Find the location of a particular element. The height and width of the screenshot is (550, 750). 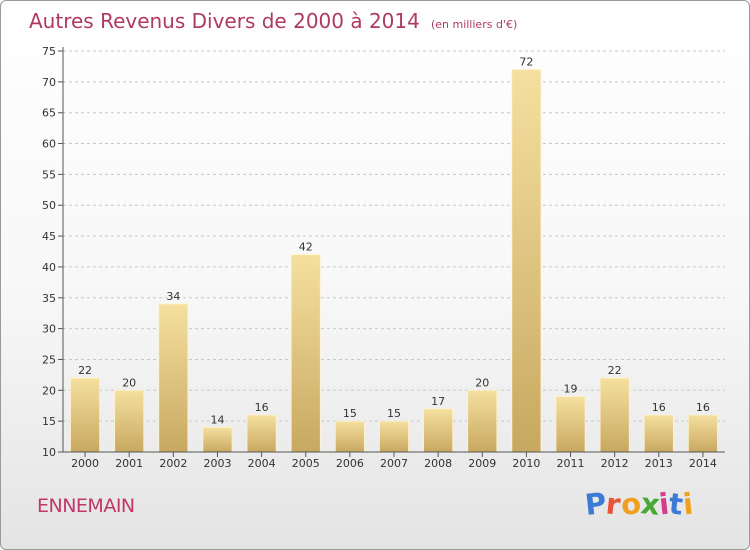

y-tick-label: 50 is located at coordinates (49, 205).